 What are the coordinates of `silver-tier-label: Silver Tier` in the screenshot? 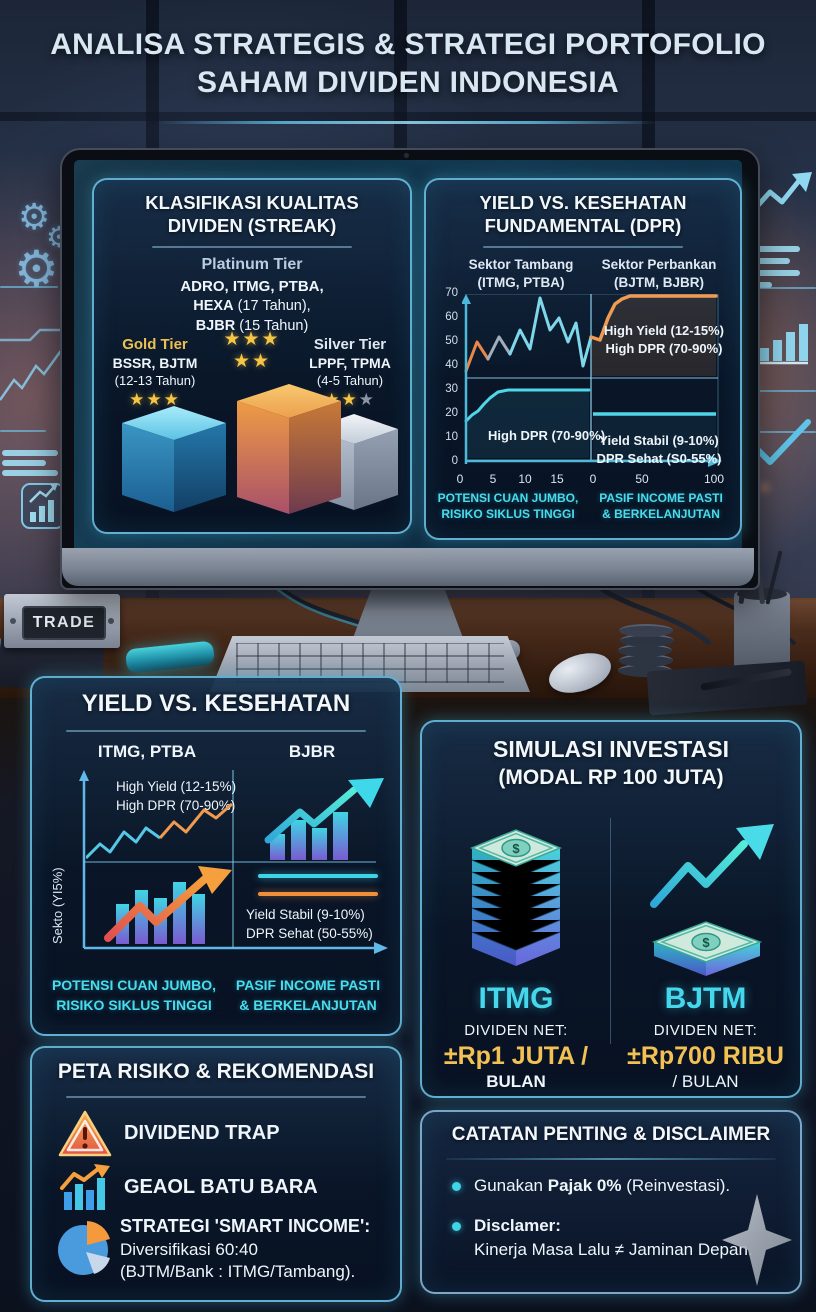 It's located at (350, 344).